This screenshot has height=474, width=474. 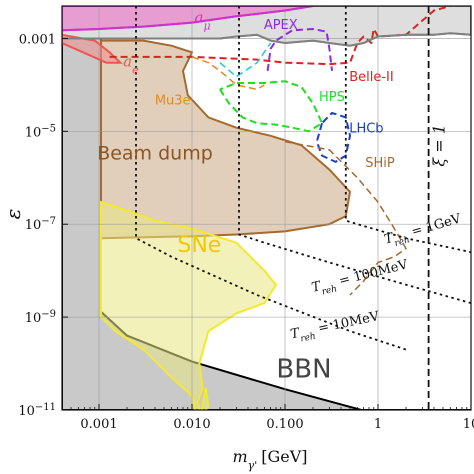 I want to click on curve-cyan, so click(x=245, y=60).